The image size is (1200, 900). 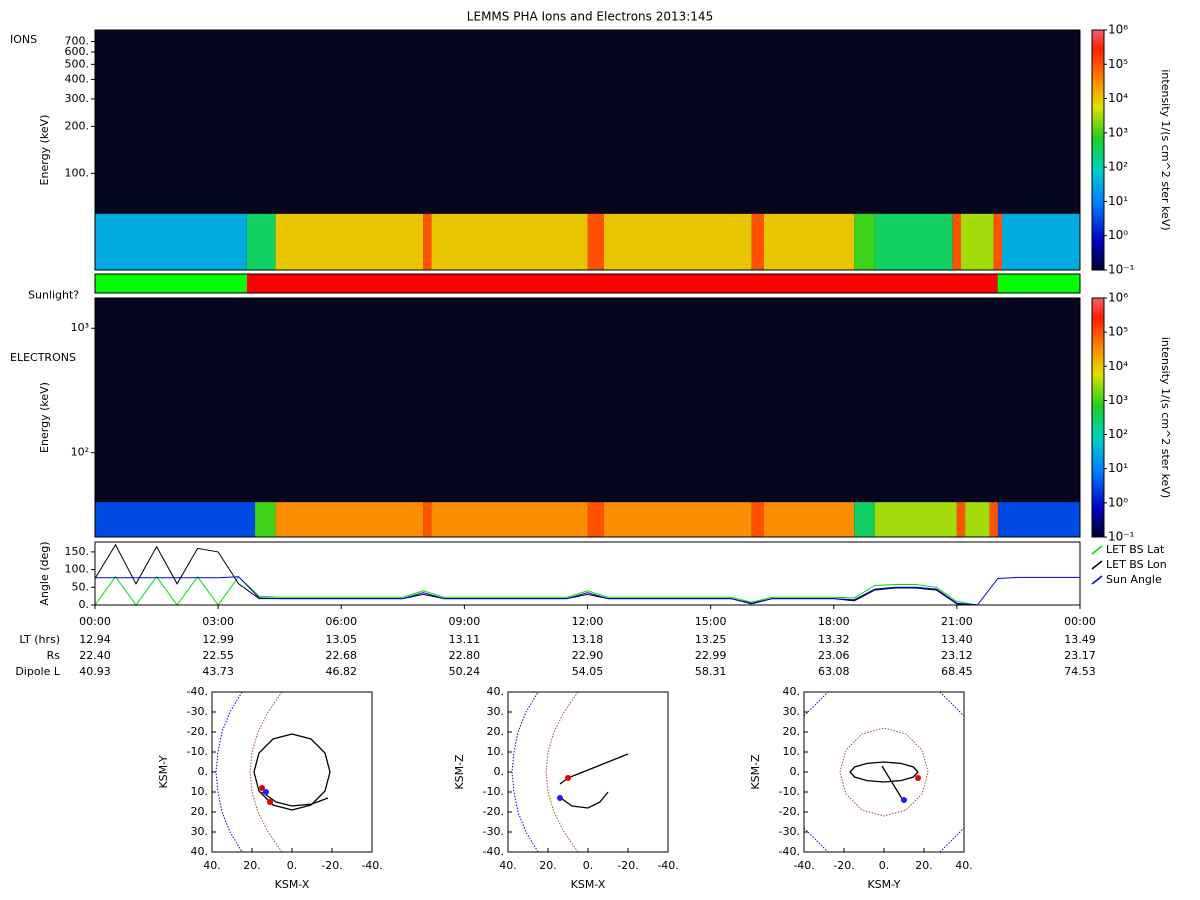 What do you see at coordinates (38, 671) in the screenshot?
I see `ephemeris-label: Dipole L` at bounding box center [38, 671].